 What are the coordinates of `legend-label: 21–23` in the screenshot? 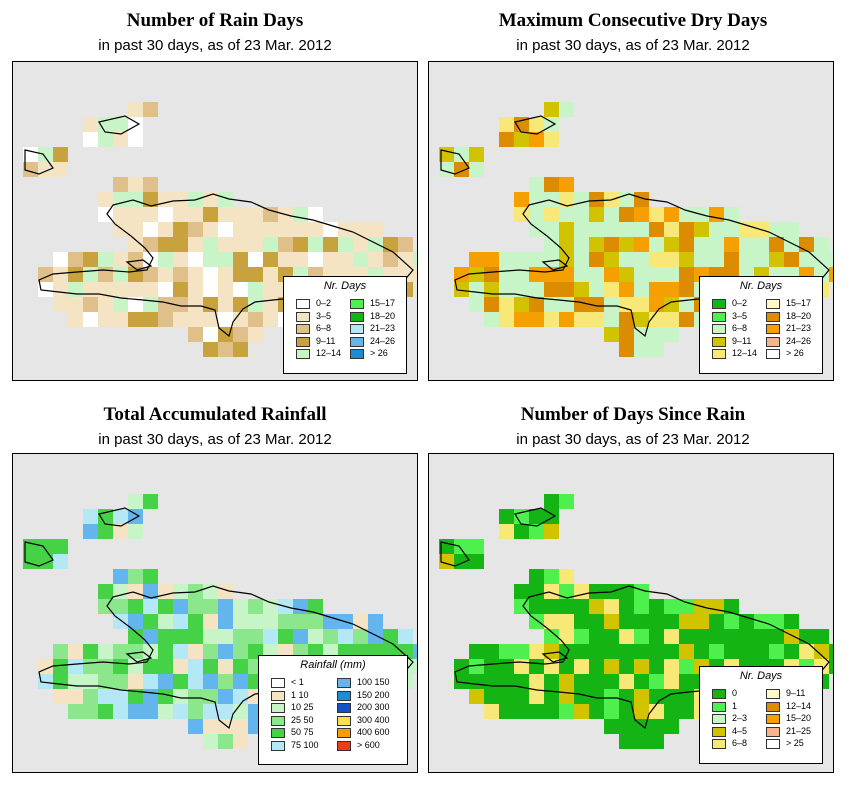 It's located at (799, 328).